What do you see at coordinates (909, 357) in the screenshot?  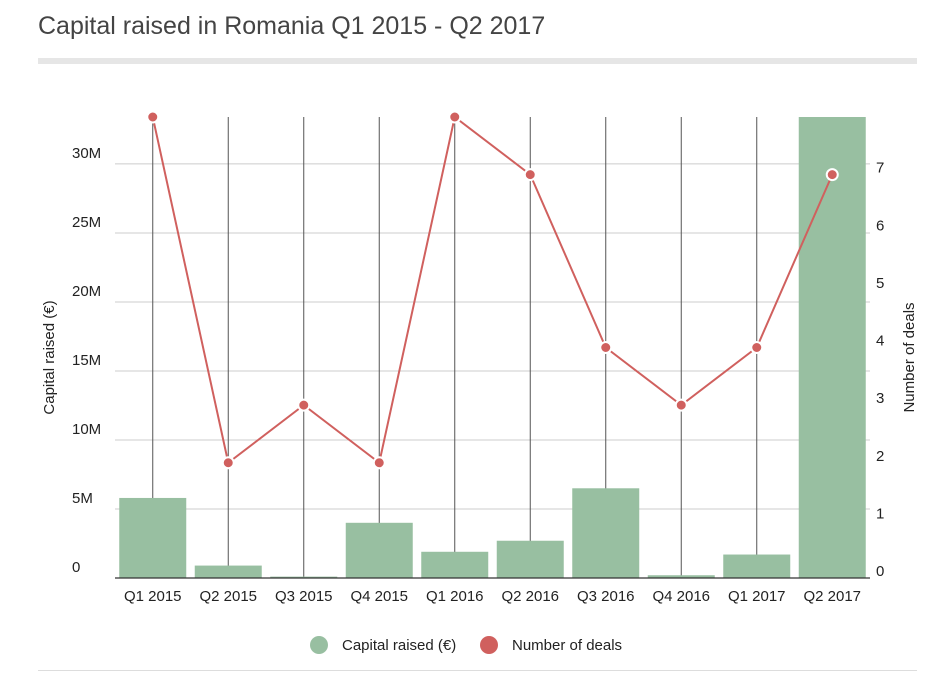 I see `right-axis-title: Number of deals` at bounding box center [909, 357].